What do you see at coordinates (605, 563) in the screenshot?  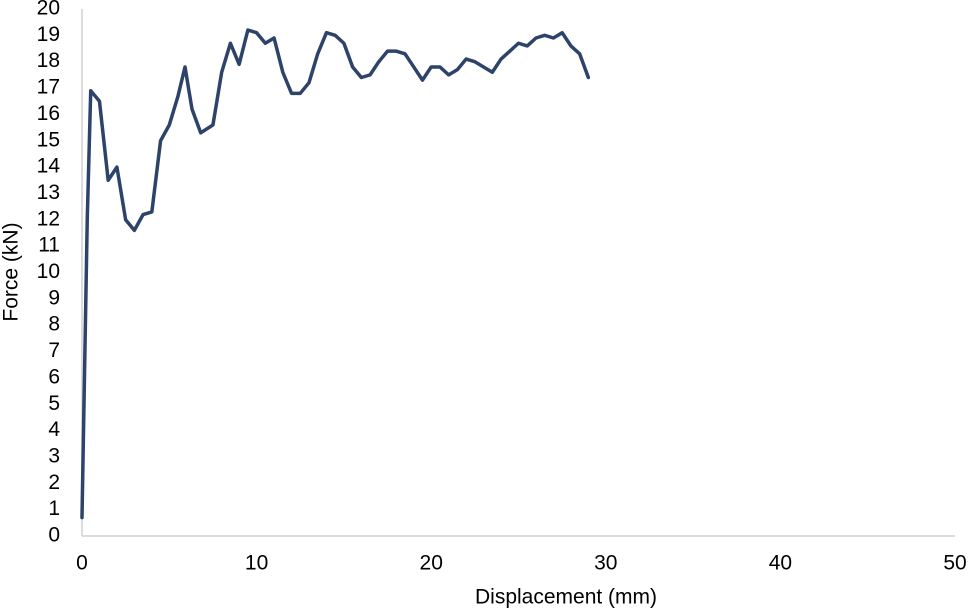 I see `x-tick-label: 30` at bounding box center [605, 563].